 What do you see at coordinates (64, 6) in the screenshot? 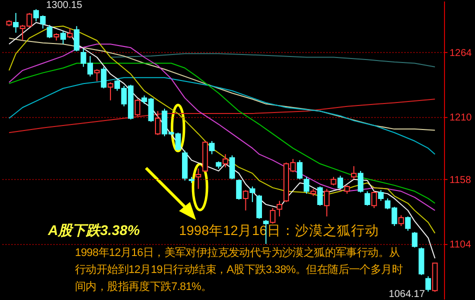
I see `annotation: 1300.15` at bounding box center [64, 6].